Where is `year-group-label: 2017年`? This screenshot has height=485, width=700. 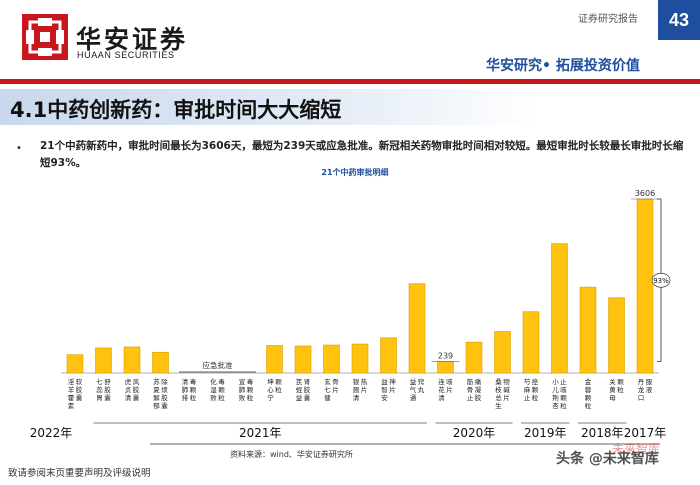 year-group-label: 2017年 is located at coordinates (645, 433).